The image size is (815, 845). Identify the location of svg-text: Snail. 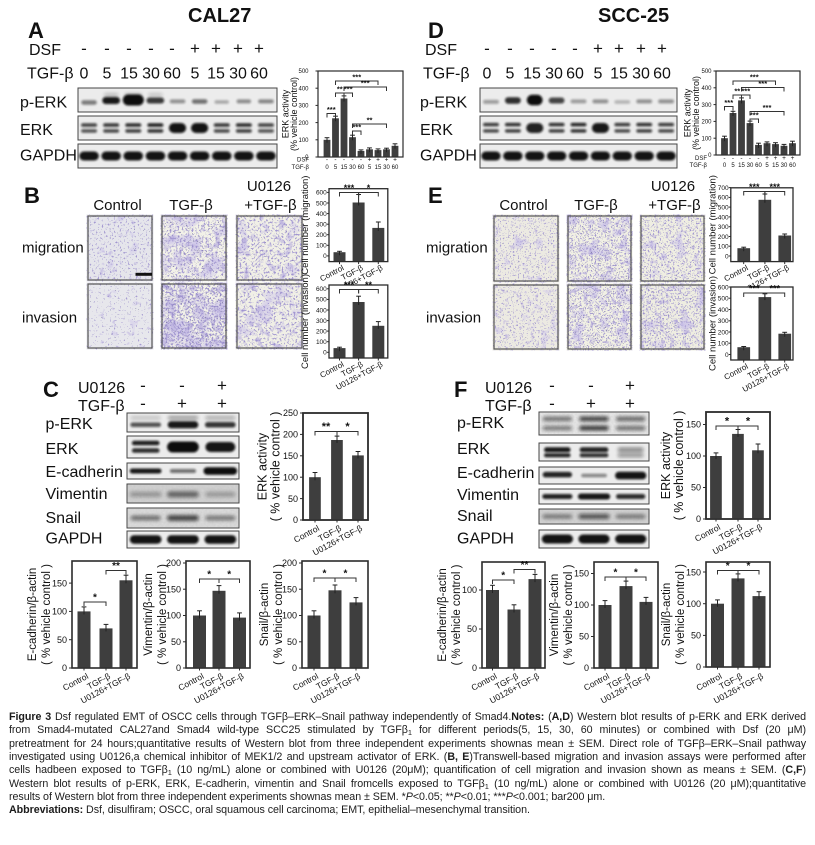
(64, 518).